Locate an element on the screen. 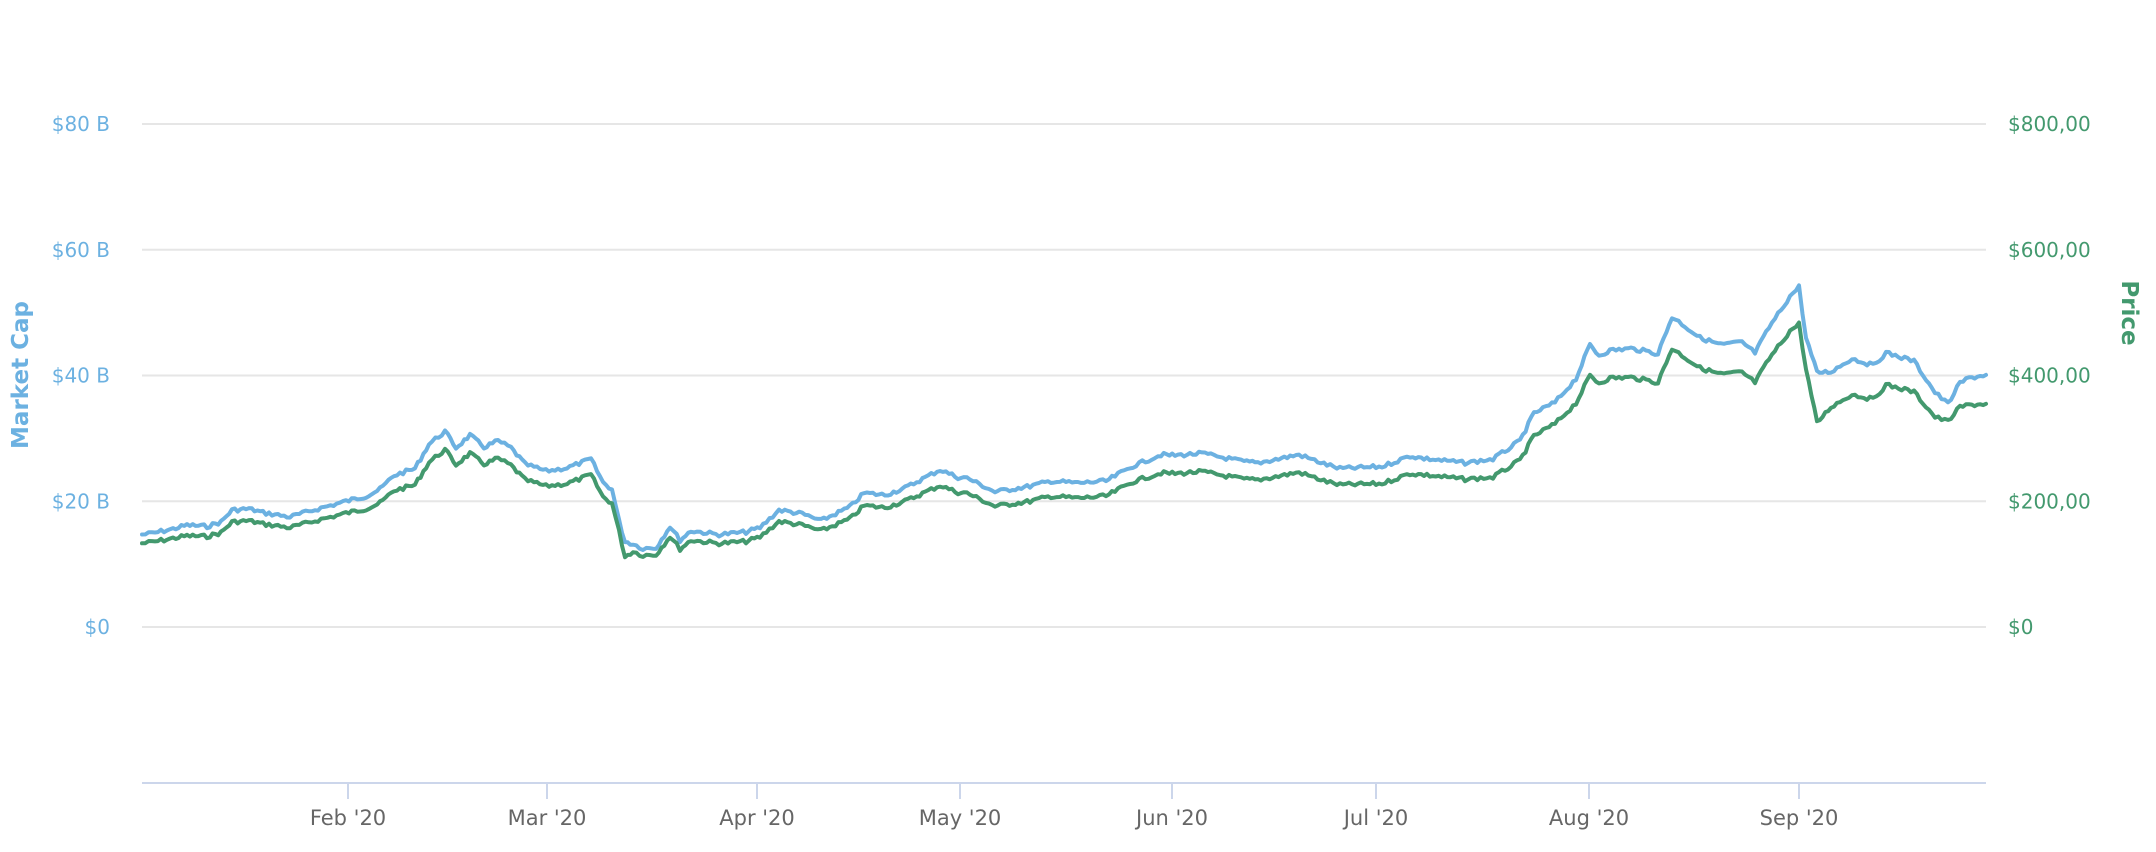  x-tick-label: Jul '20 is located at coordinates (1375, 818).